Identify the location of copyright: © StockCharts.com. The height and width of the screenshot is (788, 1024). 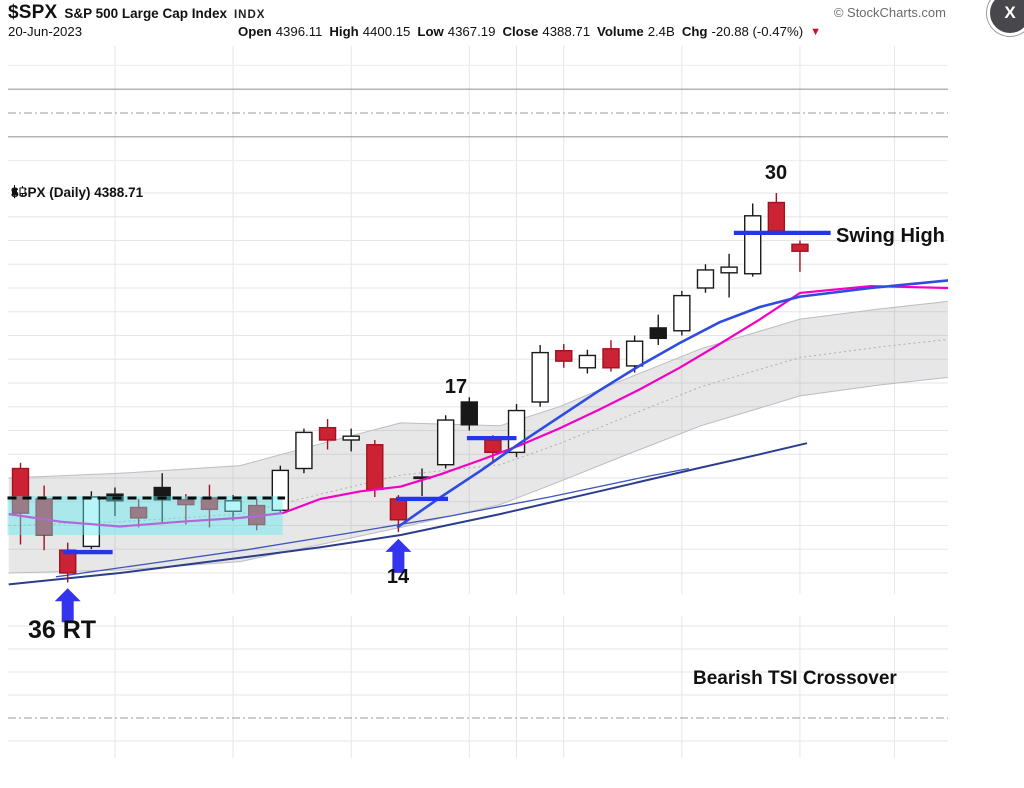
(889, 12).